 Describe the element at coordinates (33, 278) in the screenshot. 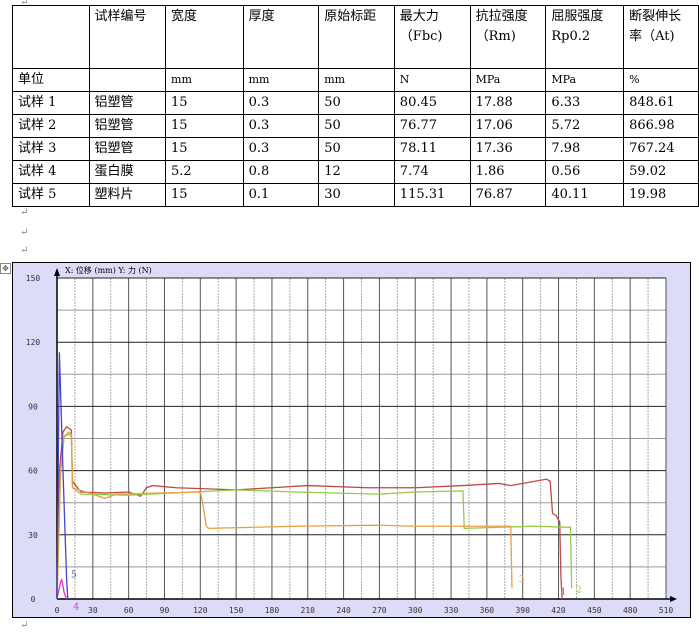

I see `y-tick-label: 150` at that location.